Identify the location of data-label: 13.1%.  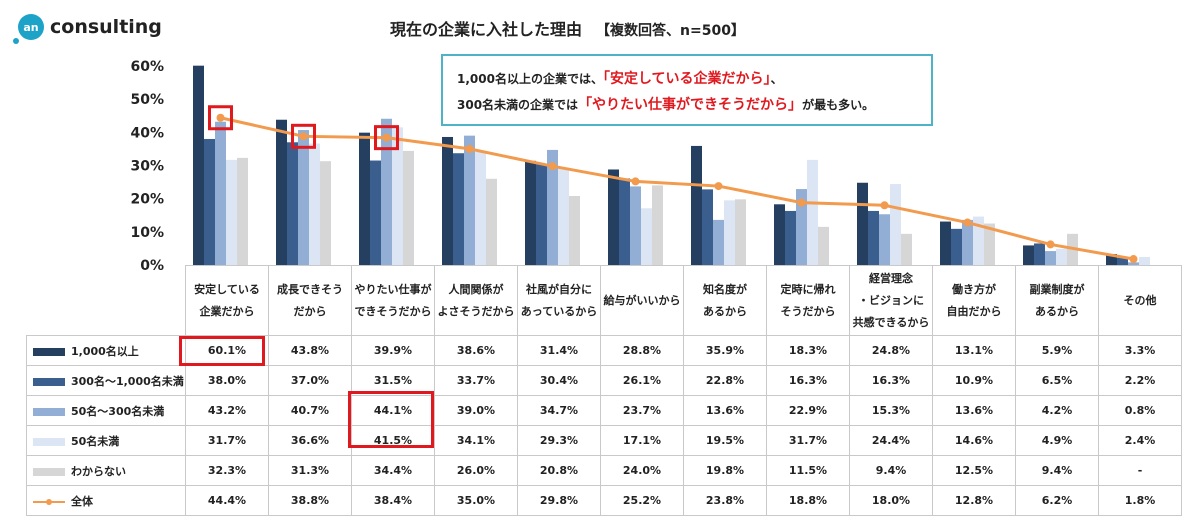
(974, 350).